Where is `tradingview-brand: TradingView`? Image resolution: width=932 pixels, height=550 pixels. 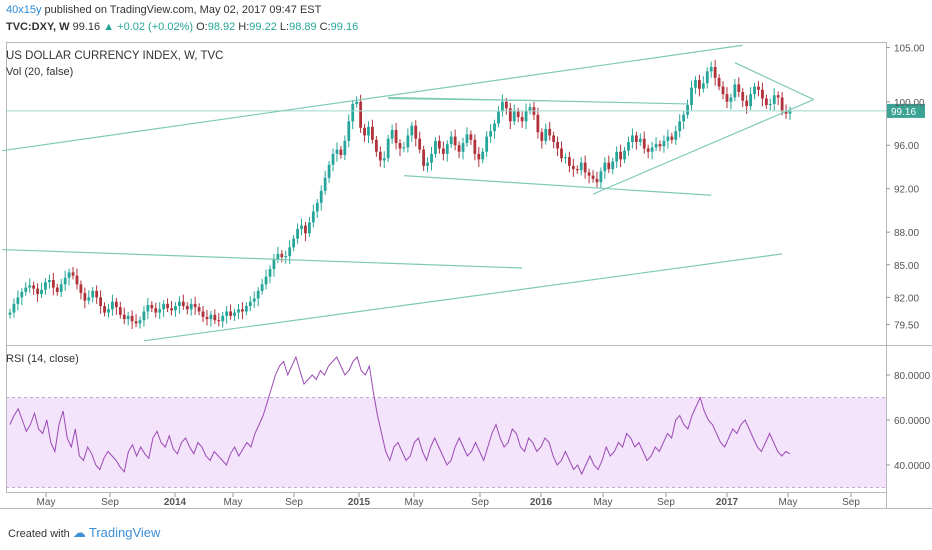 tradingview-brand: TradingView is located at coordinates (124, 532).